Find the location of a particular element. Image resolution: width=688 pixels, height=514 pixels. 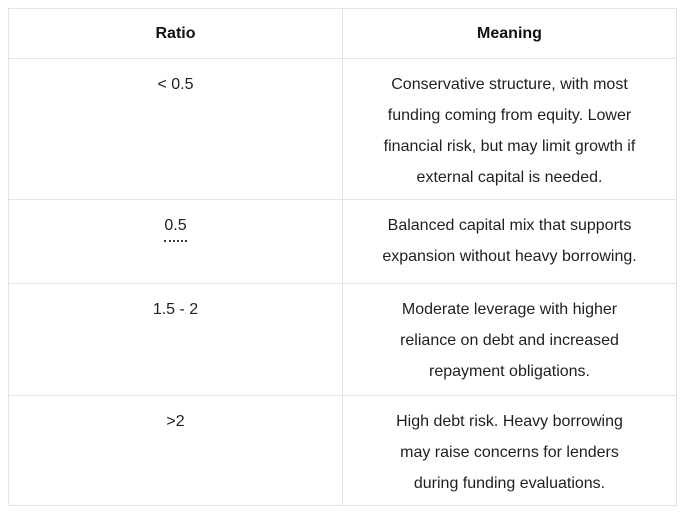

ratio-value: 1.5 - 2 is located at coordinates (175, 309).